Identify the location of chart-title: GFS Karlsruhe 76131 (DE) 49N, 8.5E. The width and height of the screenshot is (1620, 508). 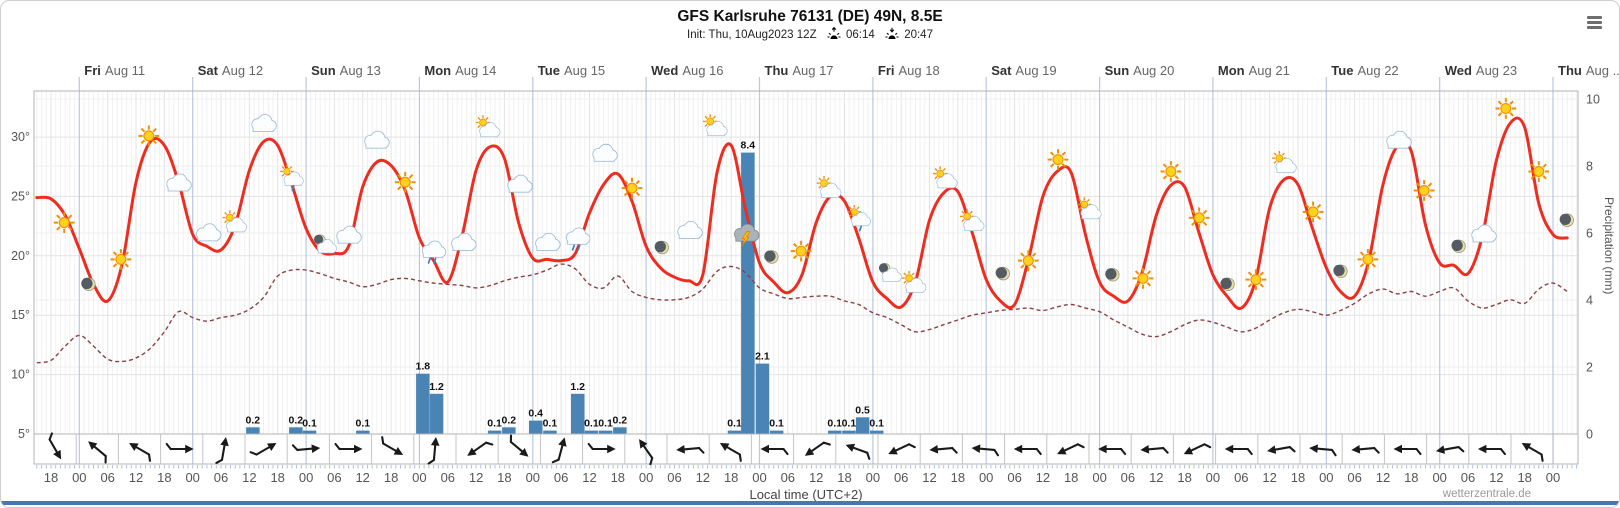
(810, 16).